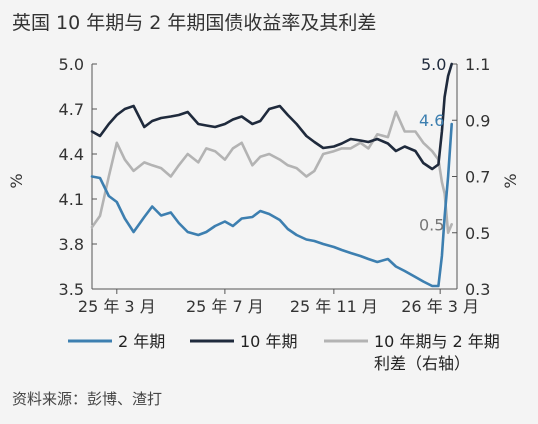 This screenshot has width=538, height=424. Describe the element at coordinates (286, 352) in the screenshot. I see `legend: 2 年期 10 年期 10 年期与 2 年期 利差（右轴）` at that location.